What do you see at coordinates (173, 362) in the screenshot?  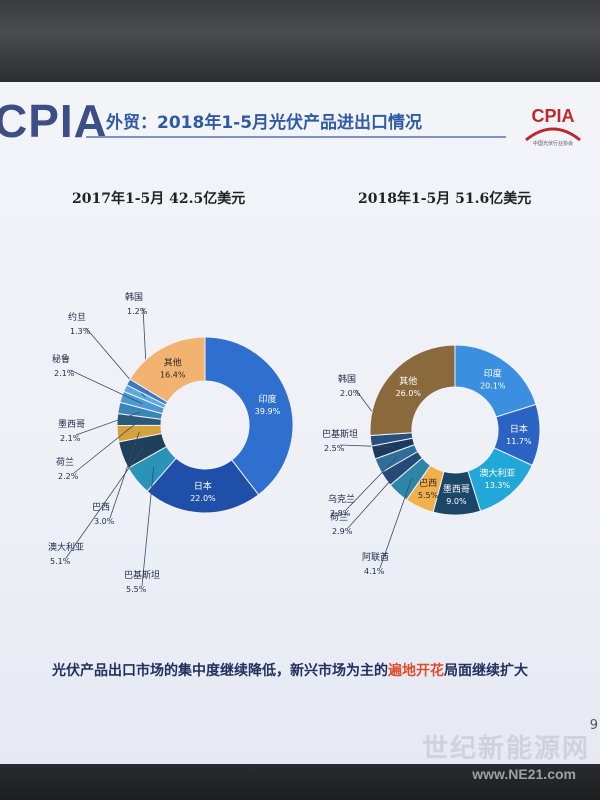 I see `donut1-label-10: 其他` at bounding box center [173, 362].